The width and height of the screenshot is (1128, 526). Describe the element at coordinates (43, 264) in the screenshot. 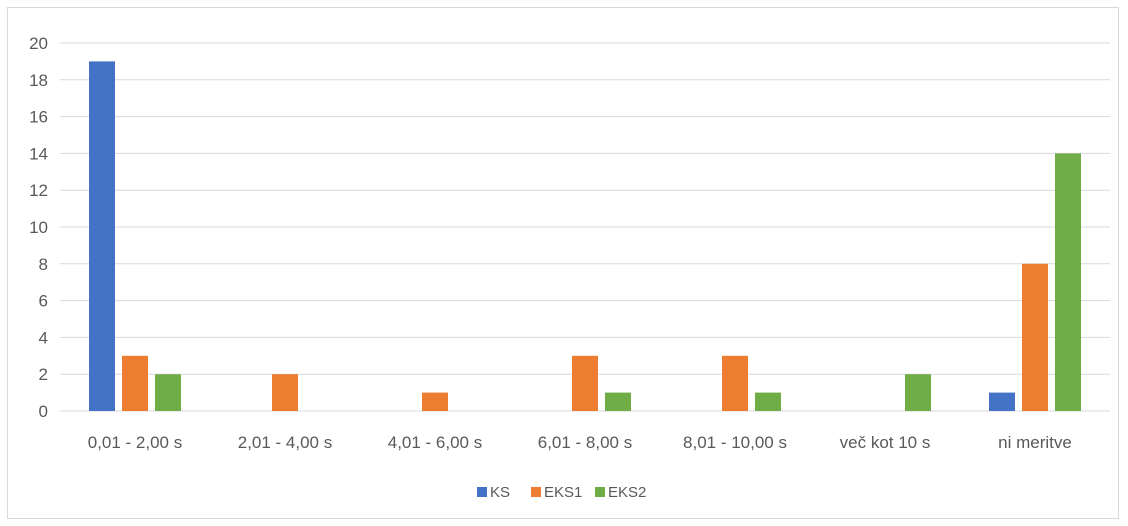

I see `y-tick-label: 8` at that location.